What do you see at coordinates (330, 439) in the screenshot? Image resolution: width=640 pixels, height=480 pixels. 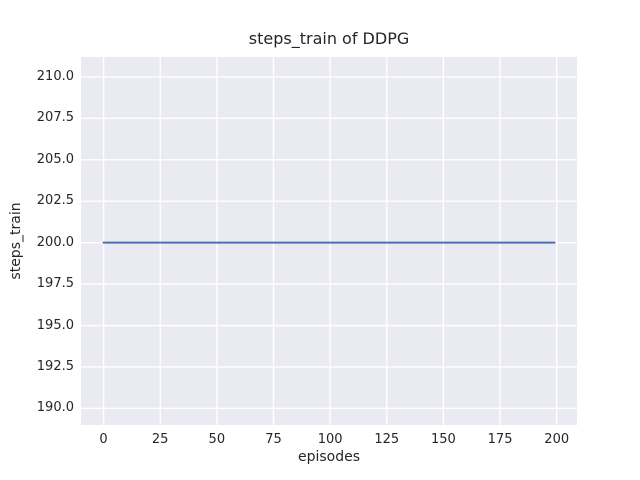 I see `x-tick-label: 100` at bounding box center [330, 439].